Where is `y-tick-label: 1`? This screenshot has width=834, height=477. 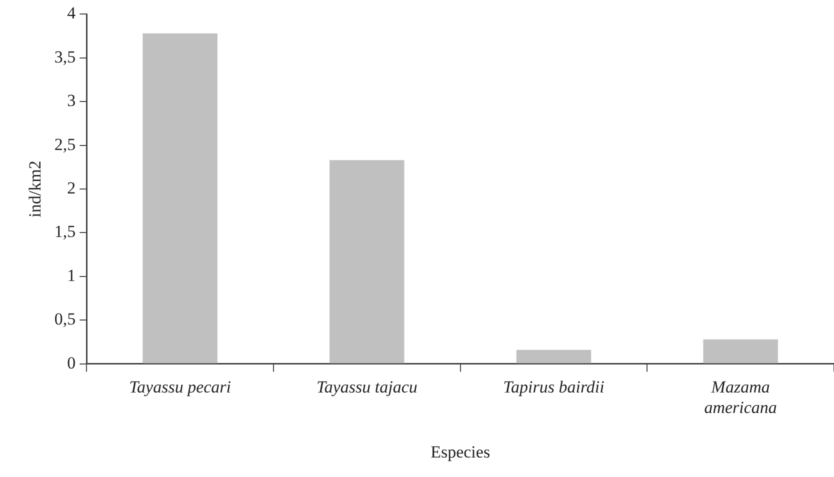 y-tick-label: 1 is located at coordinates (71, 275).